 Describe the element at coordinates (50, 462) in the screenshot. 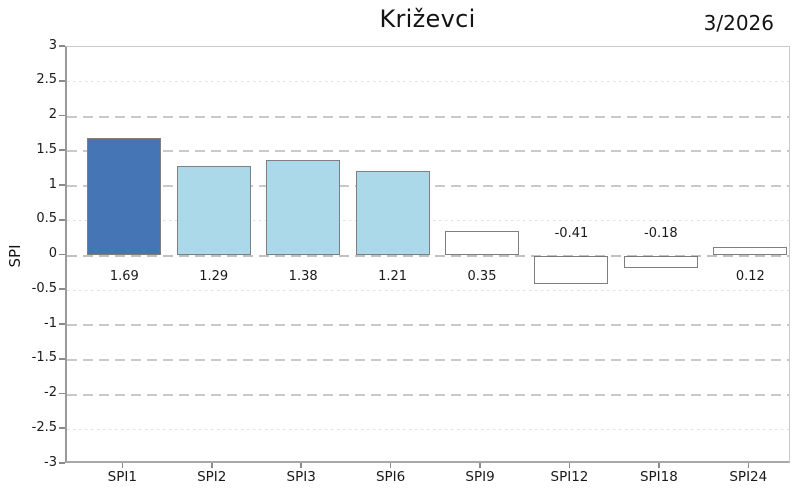

I see `y-tick-label: -3` at that location.